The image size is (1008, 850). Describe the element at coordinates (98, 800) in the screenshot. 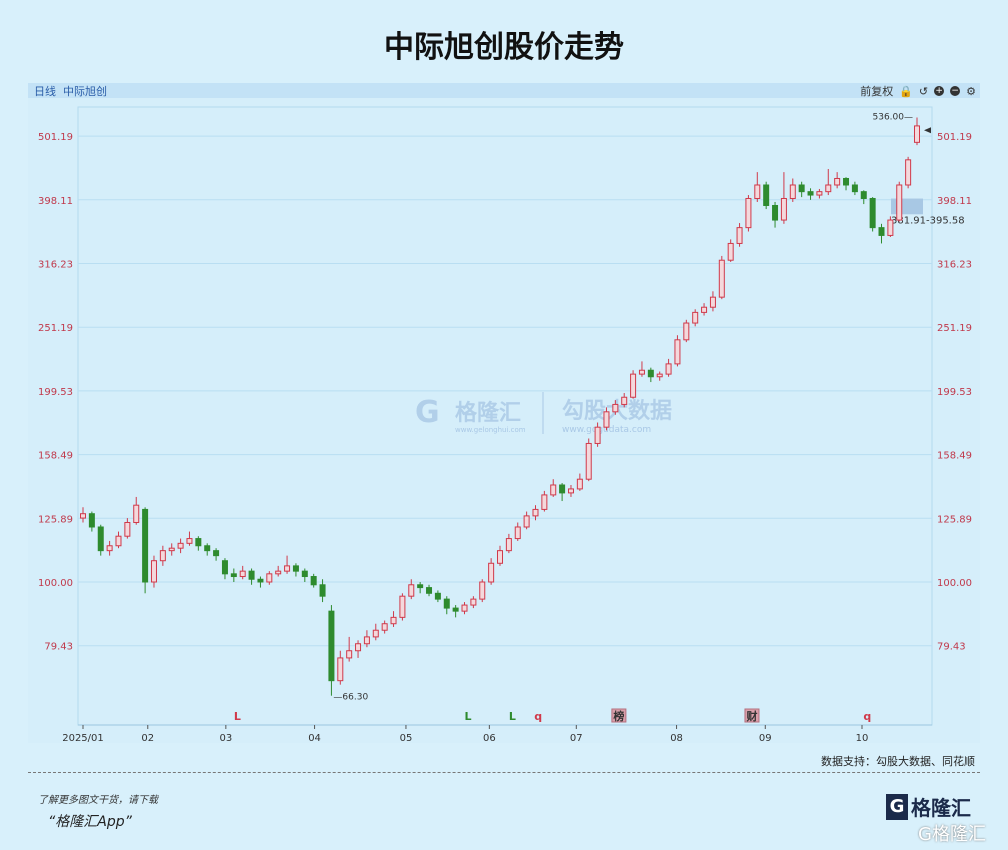

I see `promo-text: 了解更多图文干货，请下载` at that location.